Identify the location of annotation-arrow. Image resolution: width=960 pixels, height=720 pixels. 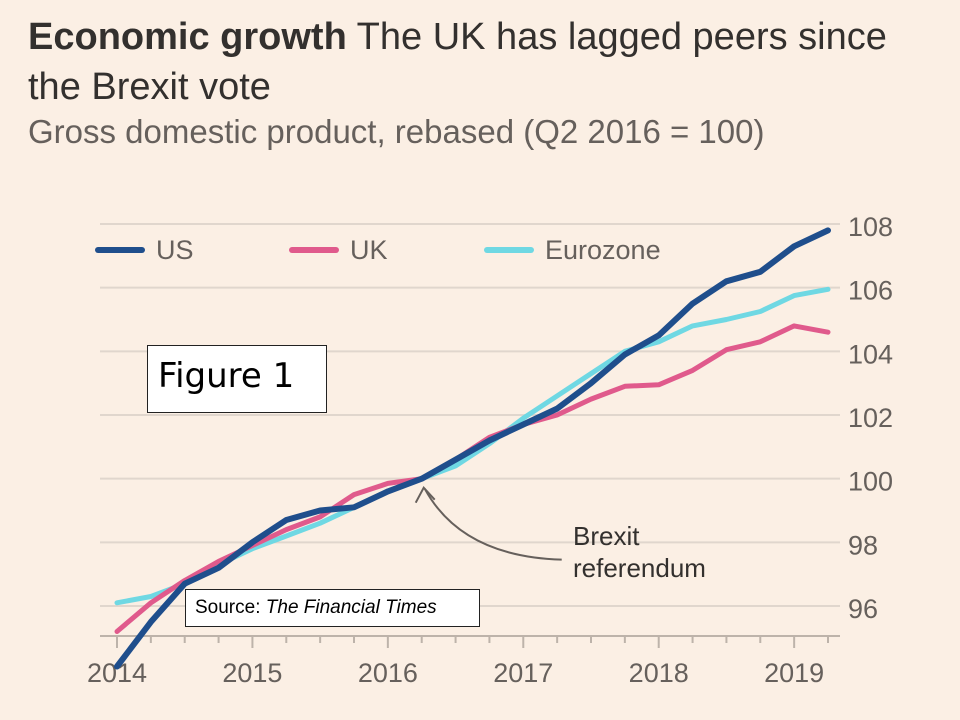
(492, 524).